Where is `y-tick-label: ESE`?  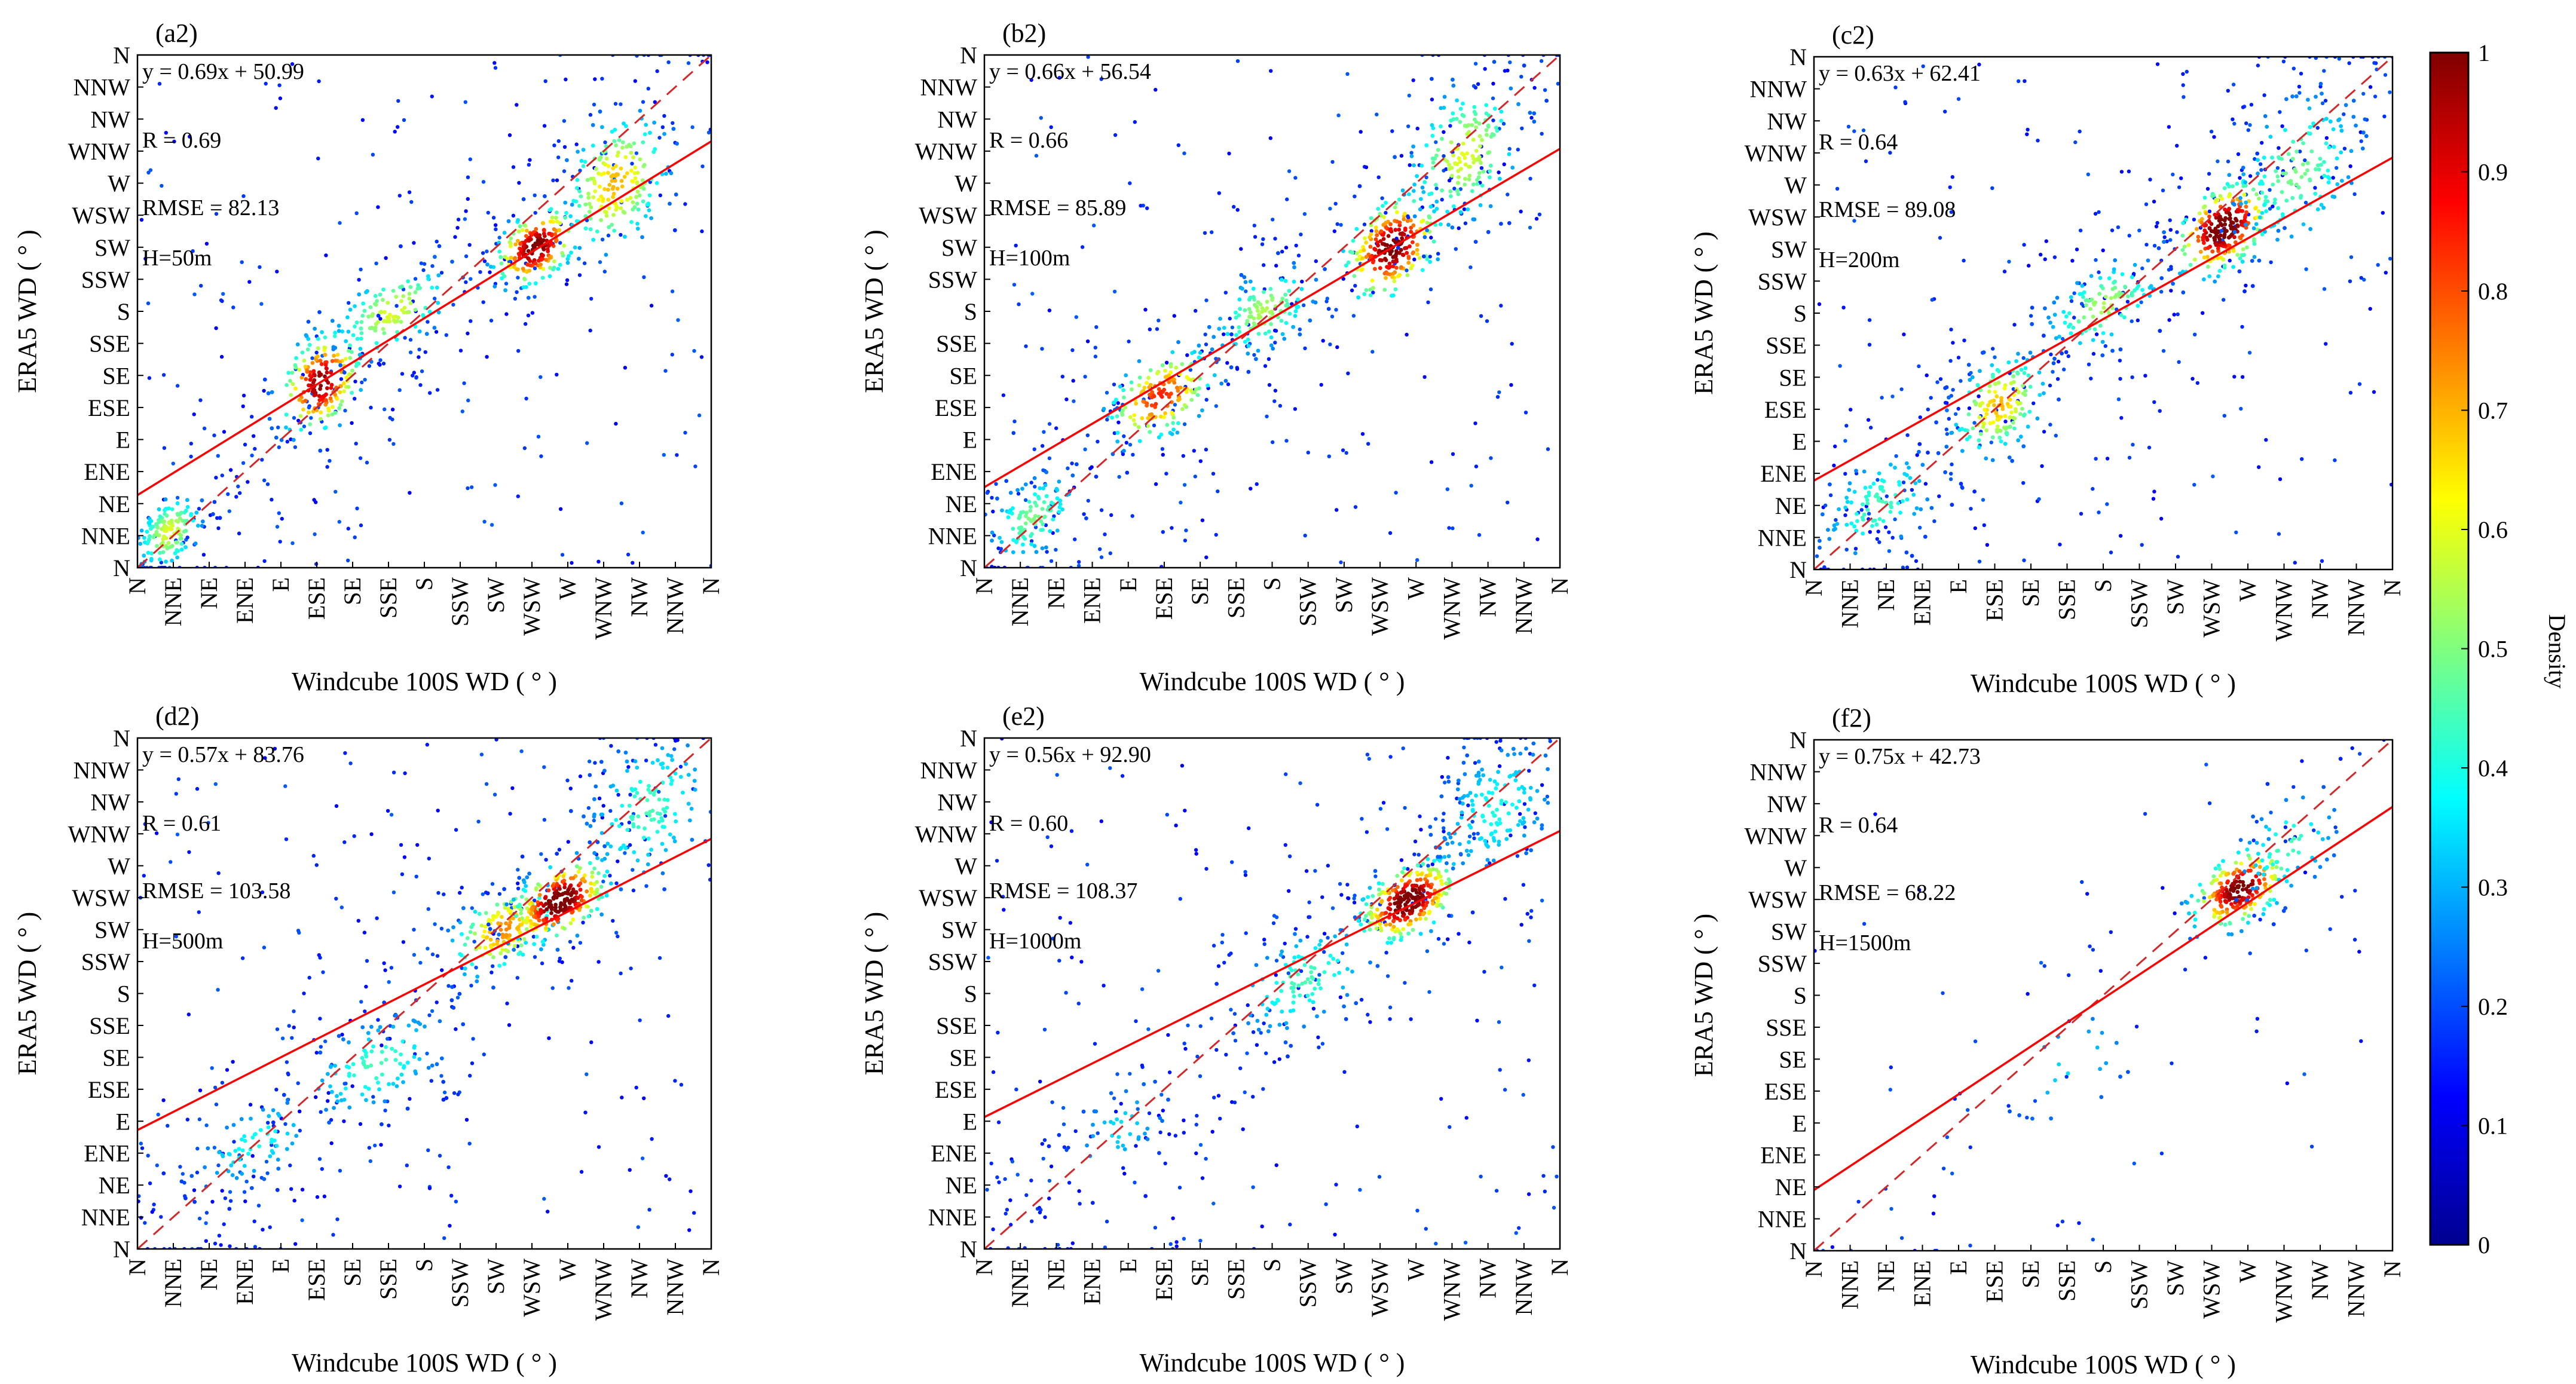
y-tick-label: ESE is located at coordinates (956, 407).